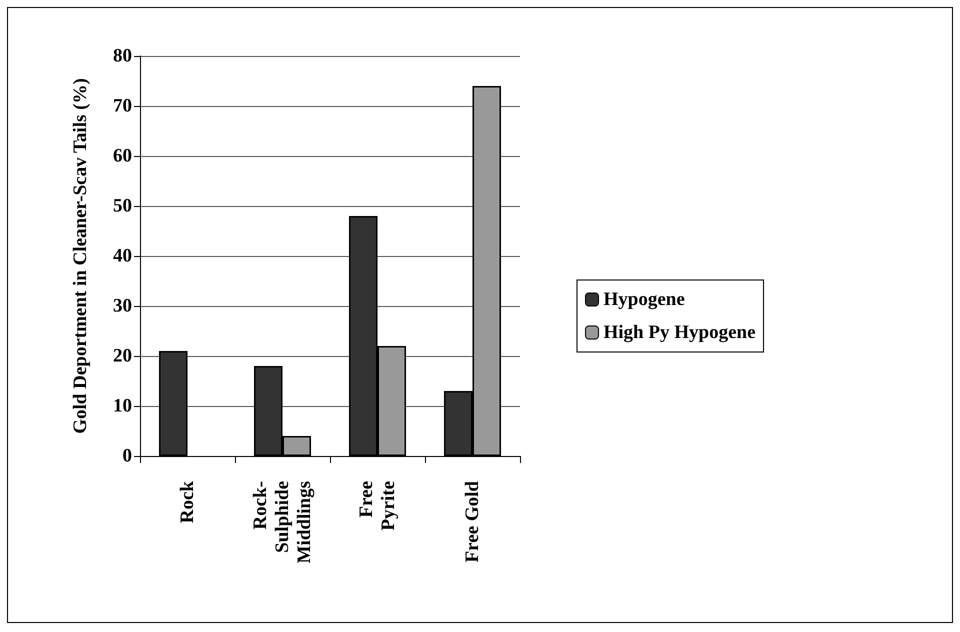  What do you see at coordinates (122, 156) in the screenshot?
I see `y-tick-label: 60` at bounding box center [122, 156].